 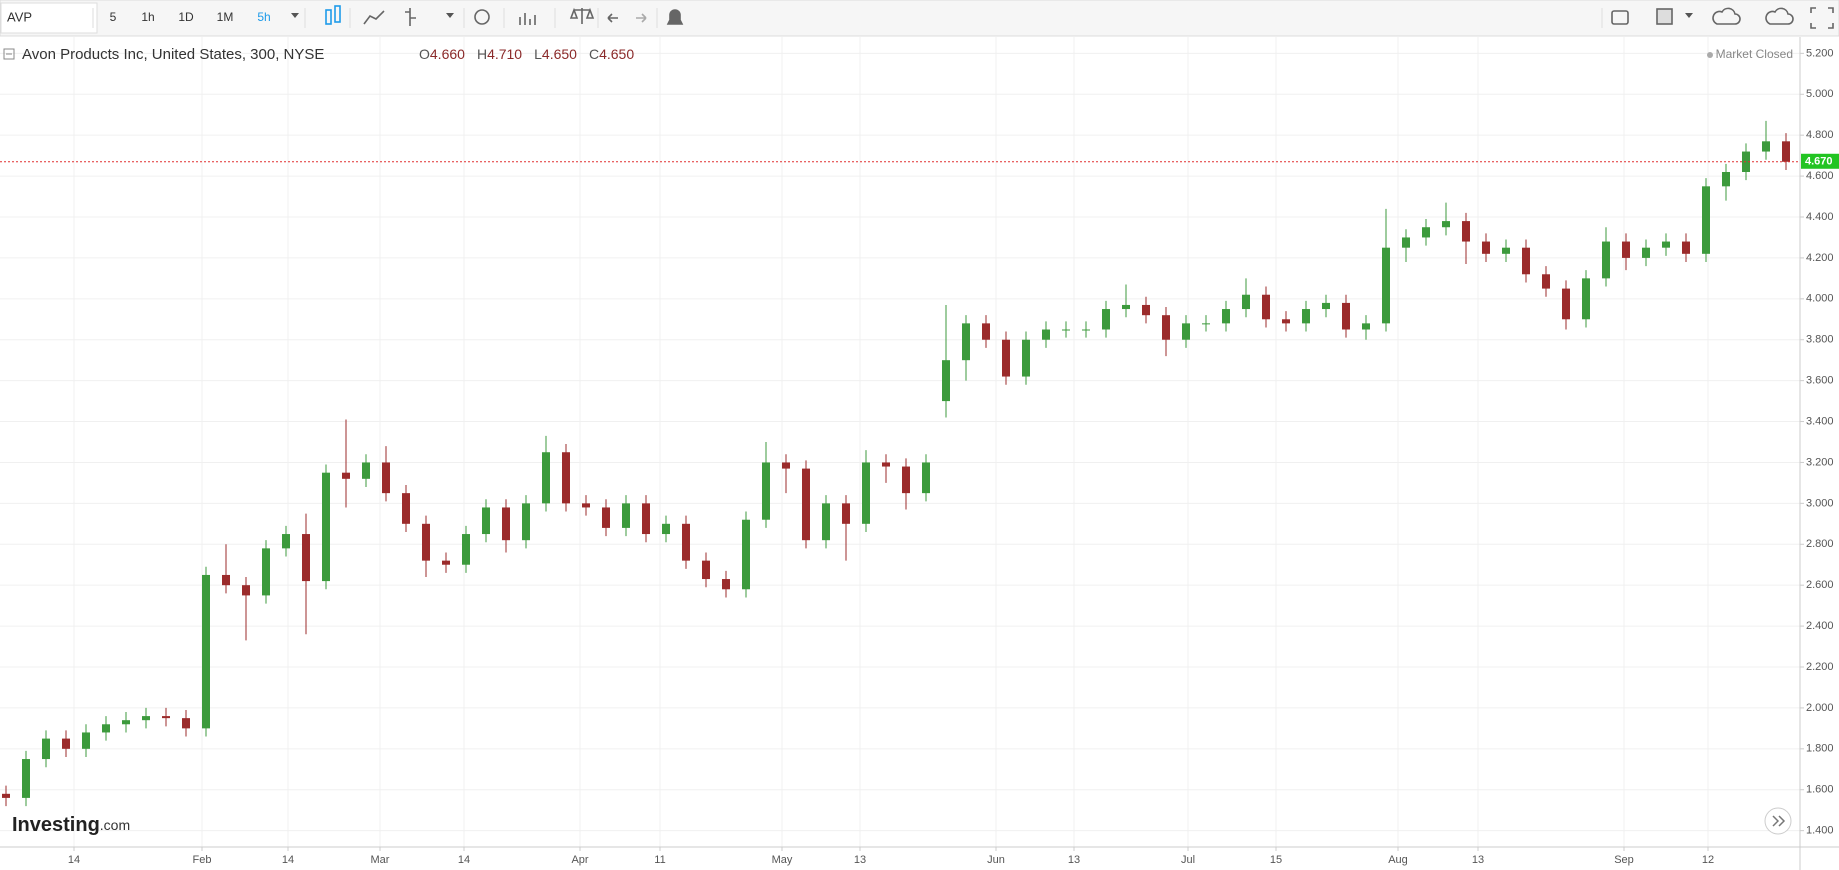 What do you see at coordinates (1754, 54) in the screenshot?
I see `market-status: Market Closed` at bounding box center [1754, 54].